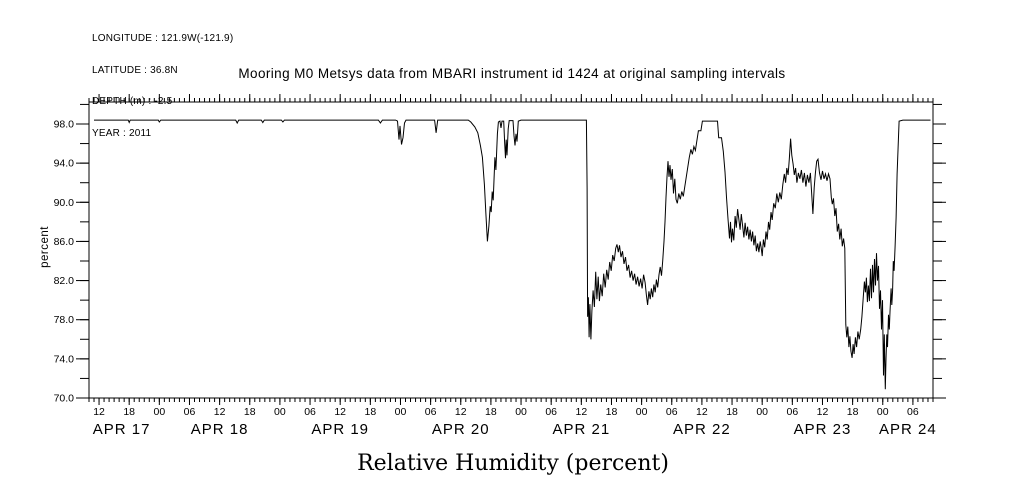  What do you see at coordinates (122, 429) in the screenshot?
I see `x-date-label: APR 17` at bounding box center [122, 429].